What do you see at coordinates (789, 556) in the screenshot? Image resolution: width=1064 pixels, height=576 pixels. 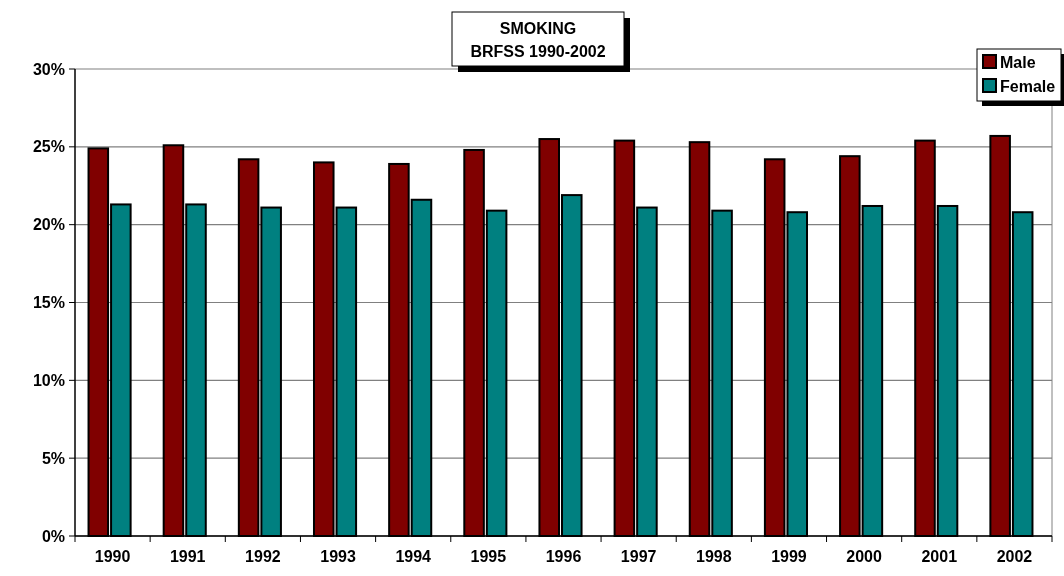 I see `x-tick-label: 1999` at bounding box center [789, 556].